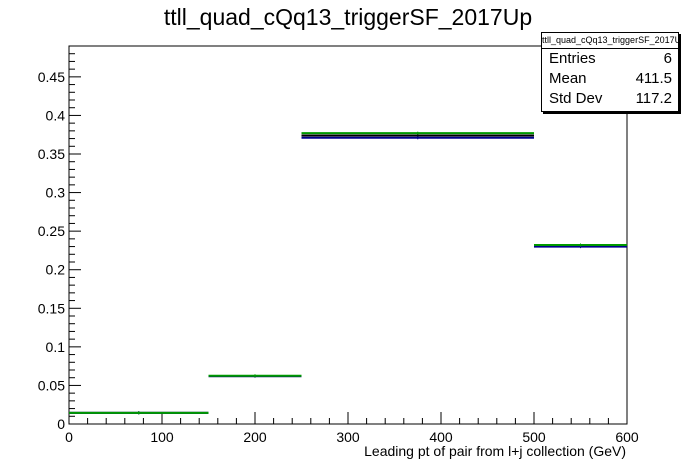 This screenshot has width=696, height=472. Describe the element at coordinates (576, 98) in the screenshot. I see `stats-stddev-label: Std Dev` at that location.